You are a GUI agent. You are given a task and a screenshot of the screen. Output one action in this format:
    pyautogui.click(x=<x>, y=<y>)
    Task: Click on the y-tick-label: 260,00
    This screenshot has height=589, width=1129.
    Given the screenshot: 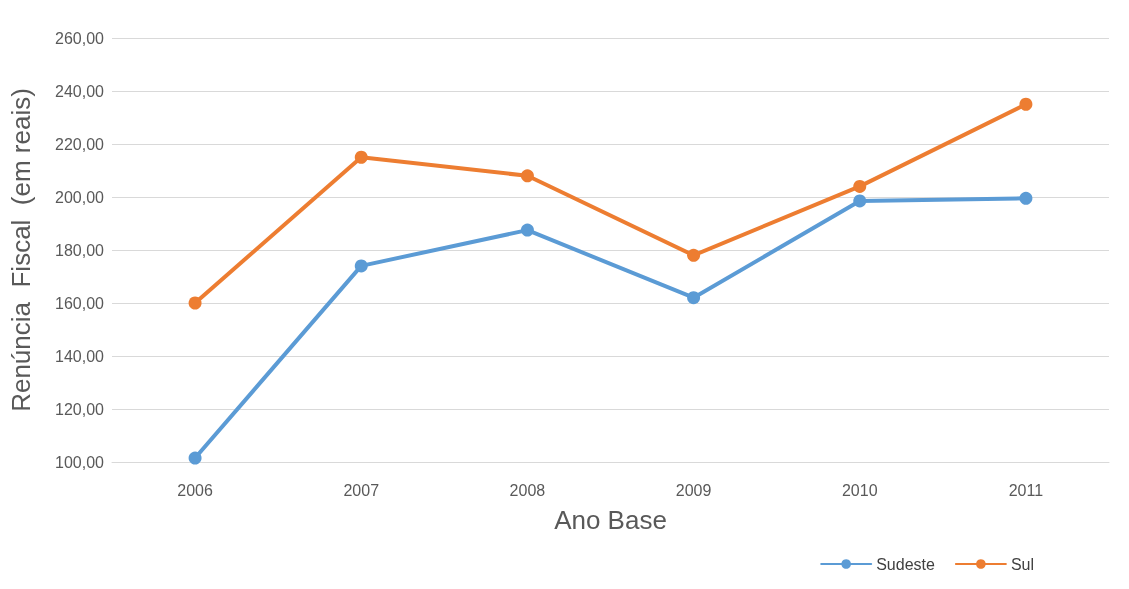 What is the action you would take?
    pyautogui.click(x=80, y=38)
    